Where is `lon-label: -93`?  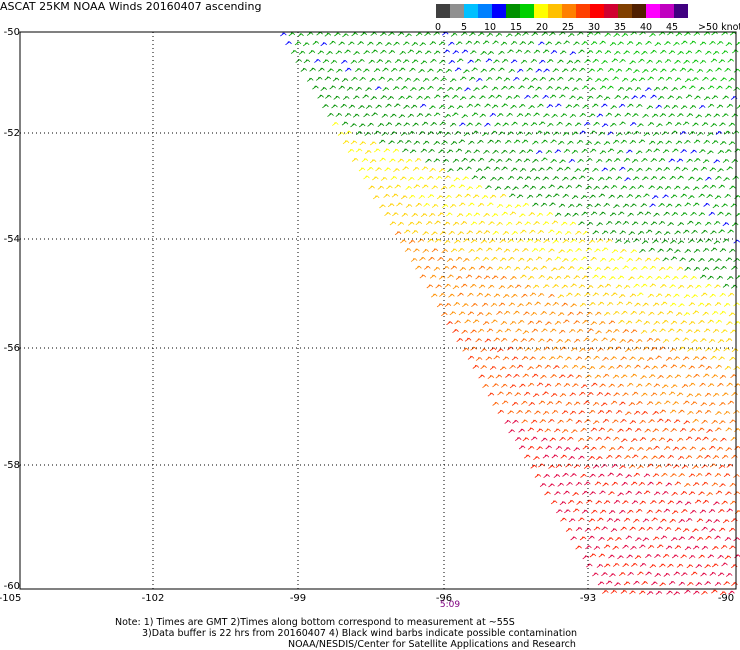 lon-label: -93 is located at coordinates (588, 598).